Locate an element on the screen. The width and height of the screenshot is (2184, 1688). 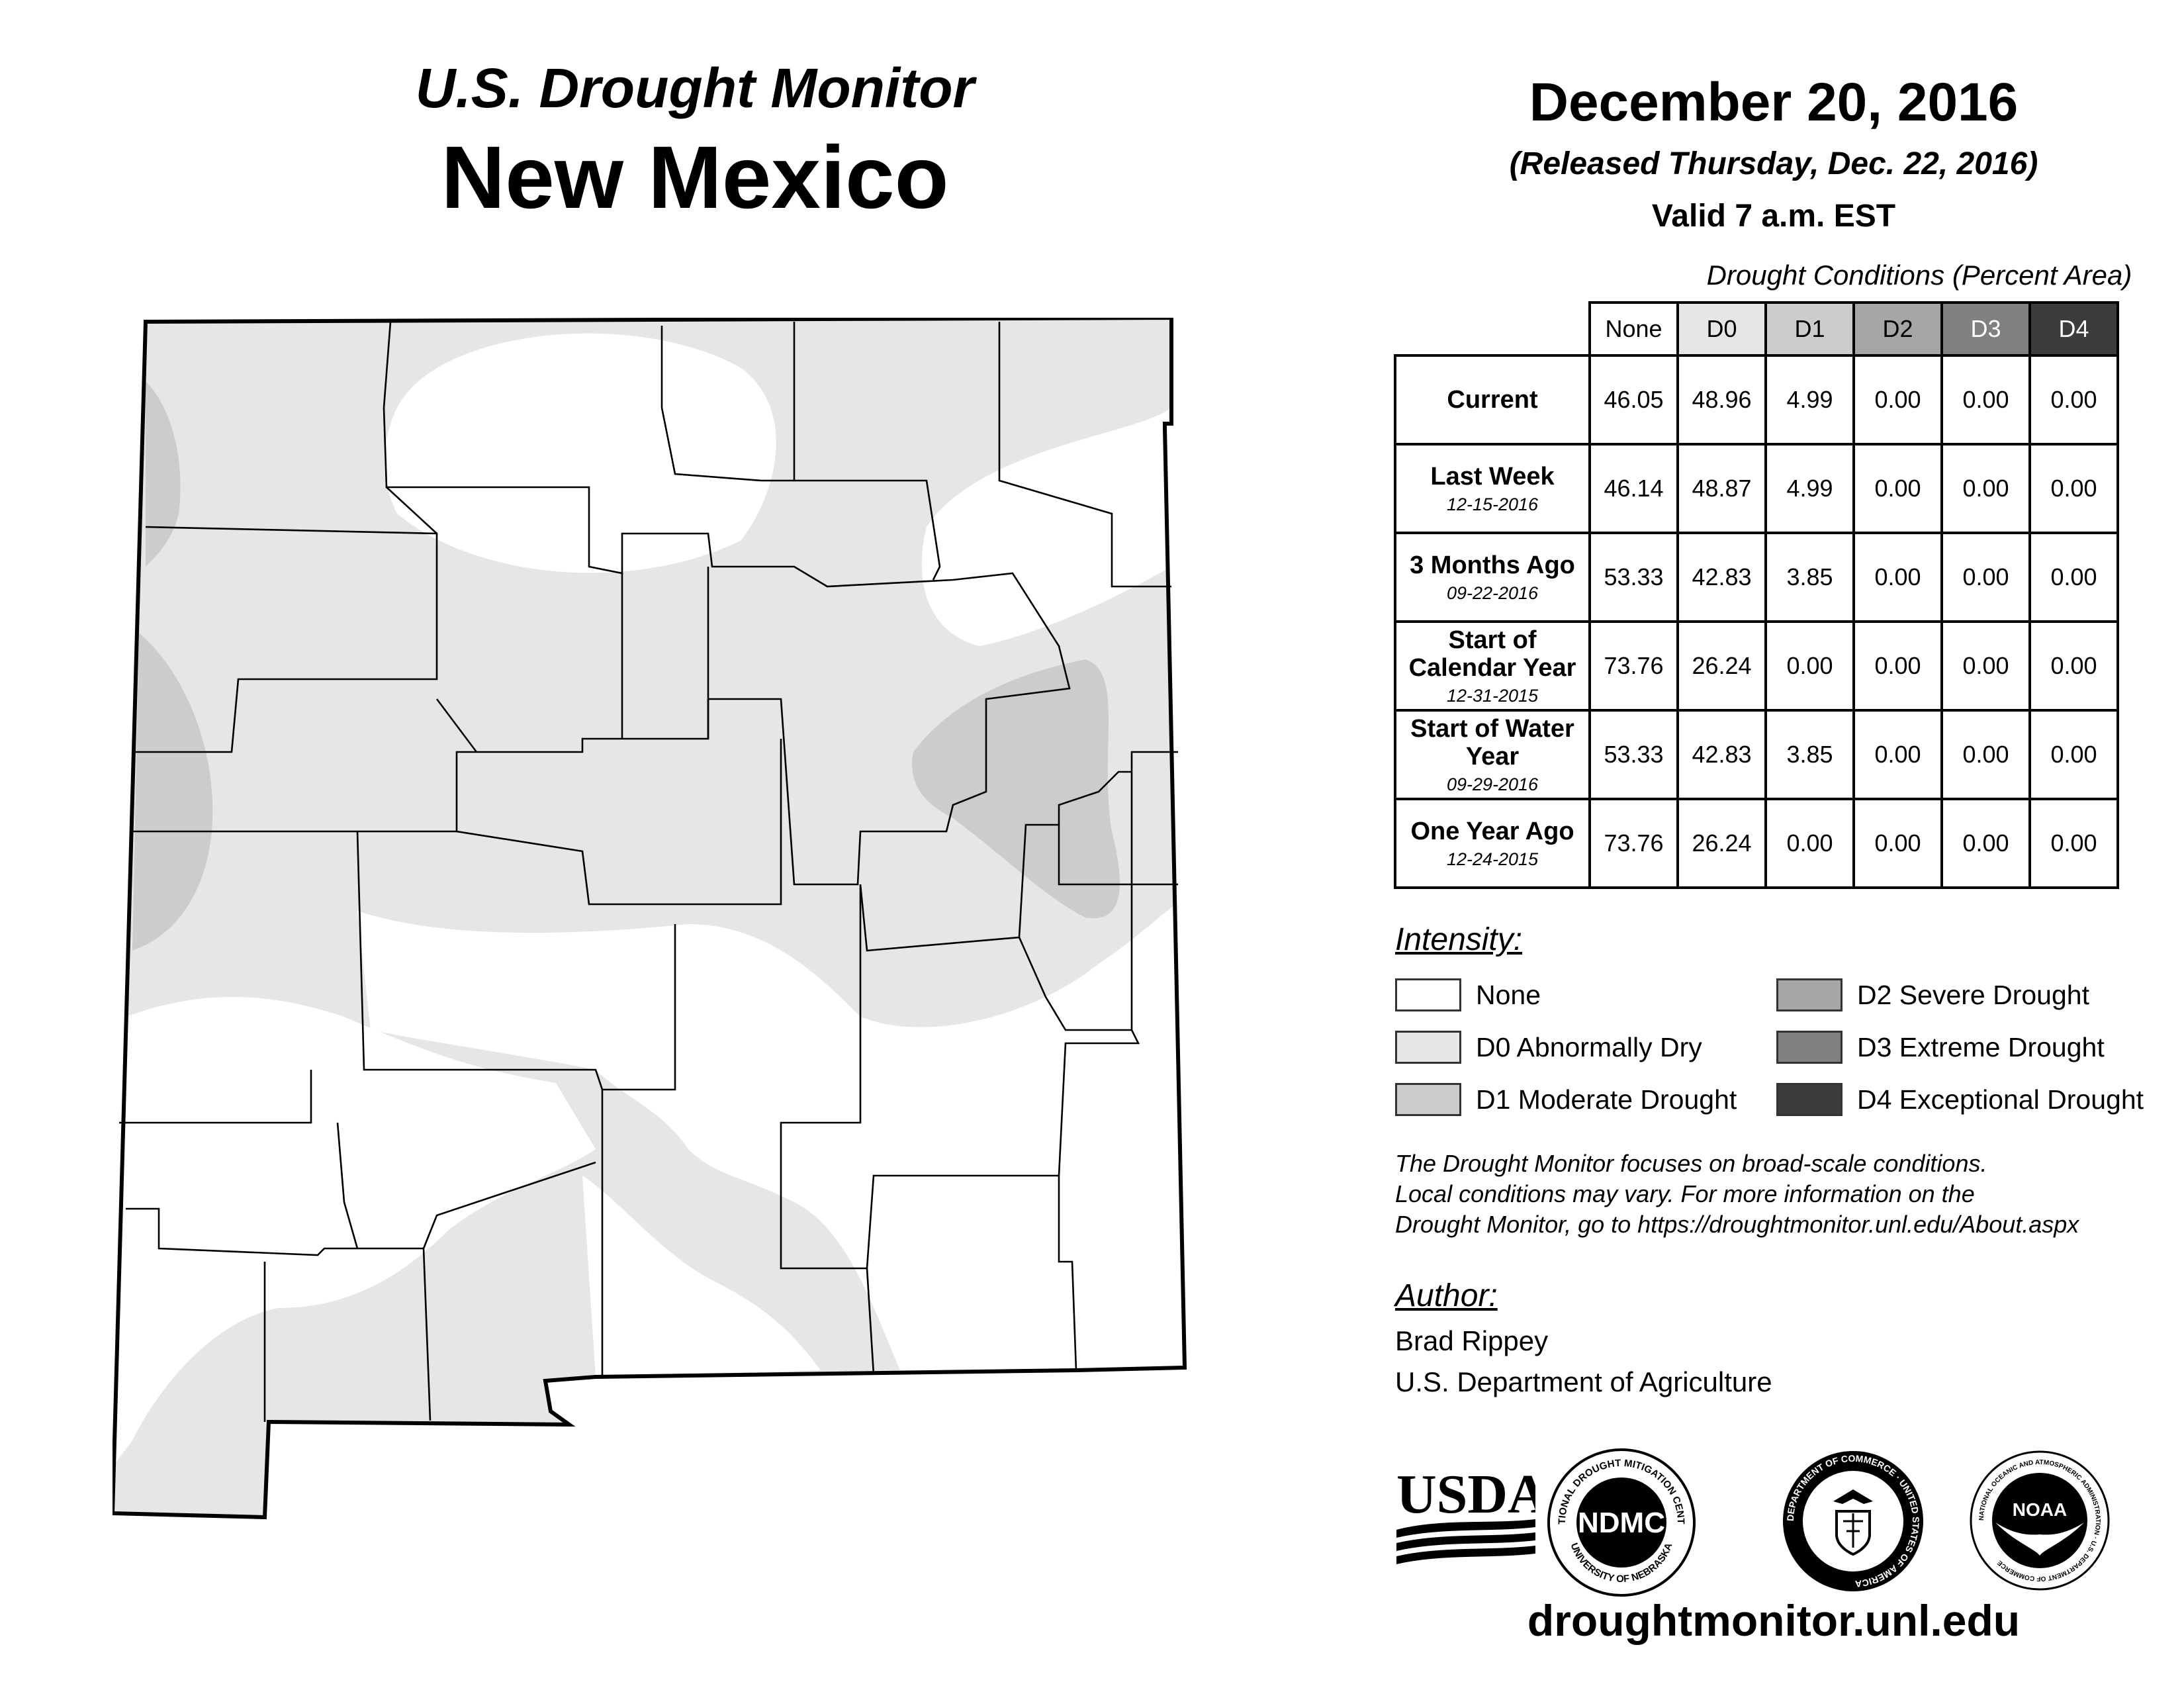
legend-item-d3: D3 Extreme Drought is located at coordinates (1940, 1047).